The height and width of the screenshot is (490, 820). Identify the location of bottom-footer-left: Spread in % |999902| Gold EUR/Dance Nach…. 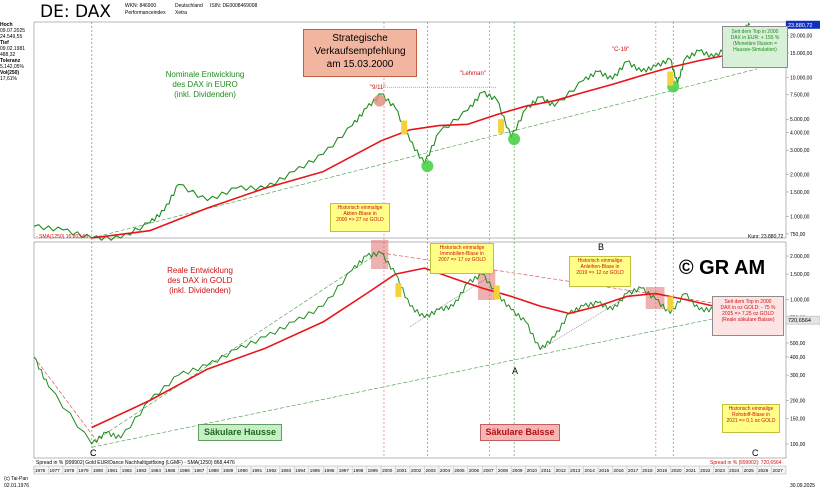
(135, 463).